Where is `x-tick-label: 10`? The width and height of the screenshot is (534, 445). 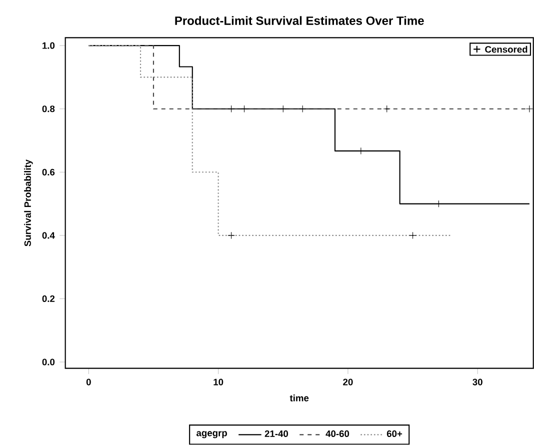
x-tick-label: 10 is located at coordinates (219, 382).